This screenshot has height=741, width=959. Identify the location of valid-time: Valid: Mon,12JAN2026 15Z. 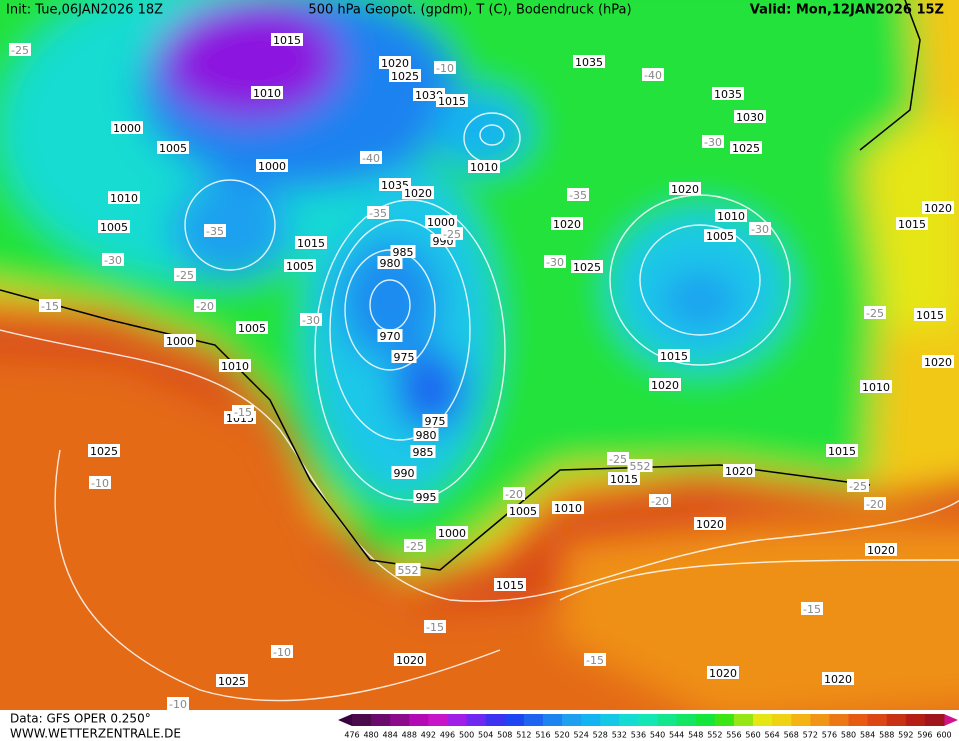
(847, 10).